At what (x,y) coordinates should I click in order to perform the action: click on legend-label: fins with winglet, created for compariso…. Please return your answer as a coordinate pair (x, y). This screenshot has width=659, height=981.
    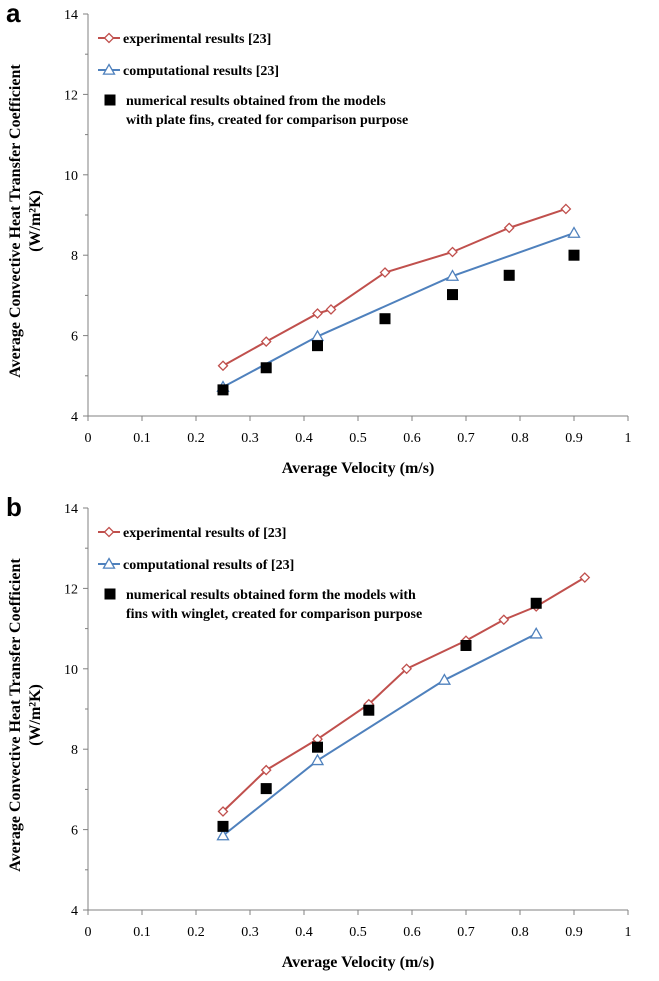
    Looking at the image, I should click on (274, 614).